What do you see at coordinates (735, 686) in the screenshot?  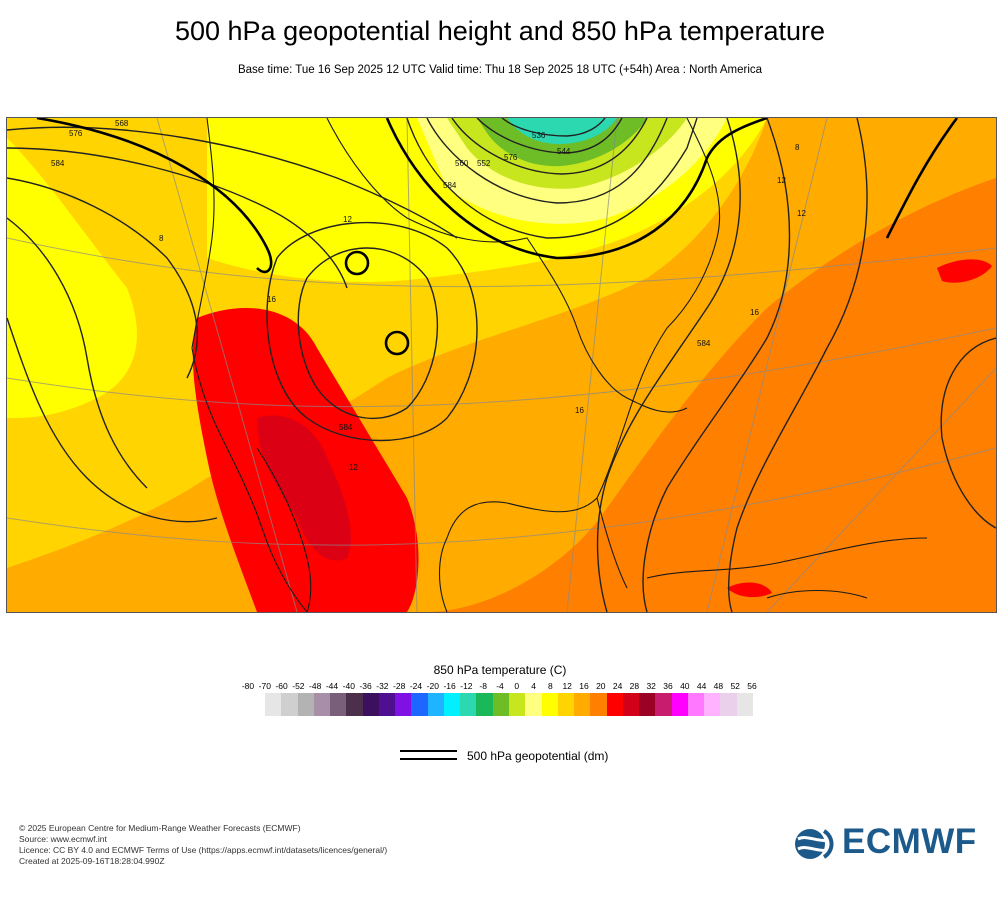 I see `colorbar-tick-label: 52` at bounding box center [735, 686].